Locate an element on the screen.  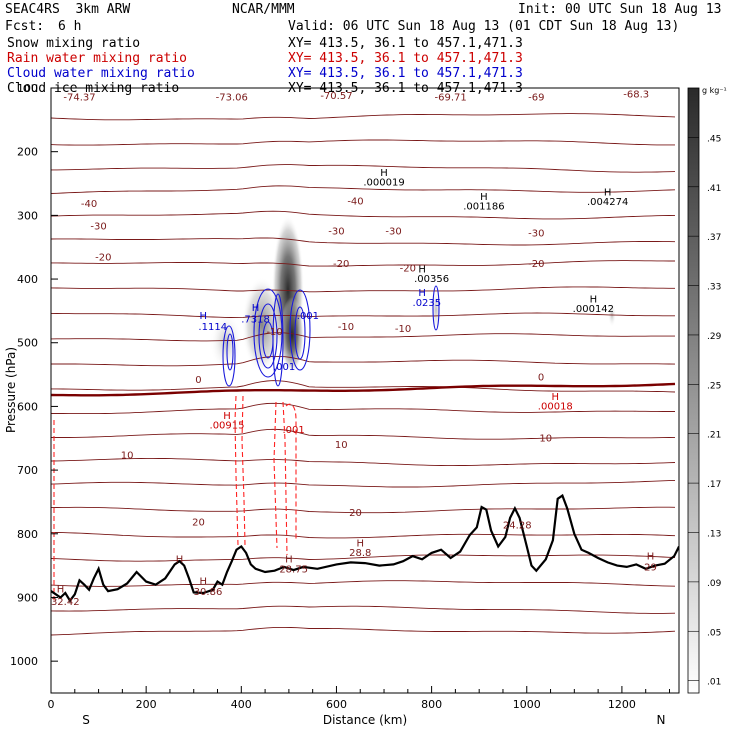
colorbar-label: .25 is located at coordinates (714, 386).